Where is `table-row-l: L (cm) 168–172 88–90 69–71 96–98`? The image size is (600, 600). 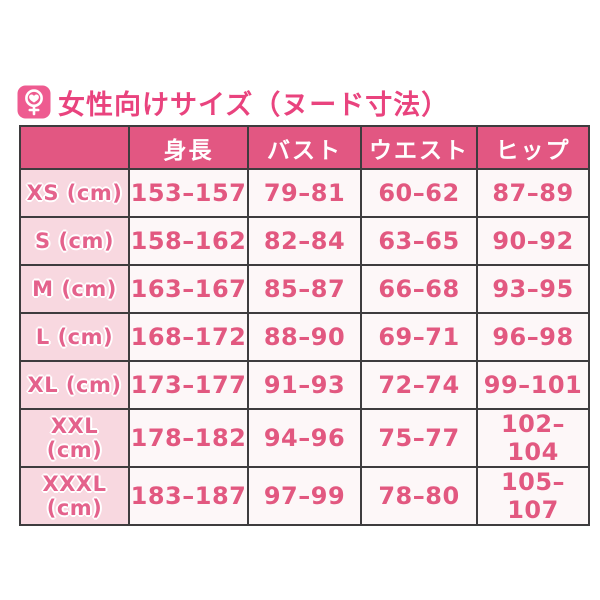 table-row-l: L (cm) 168–172 88–90 69–71 96–98 is located at coordinates (304, 337).